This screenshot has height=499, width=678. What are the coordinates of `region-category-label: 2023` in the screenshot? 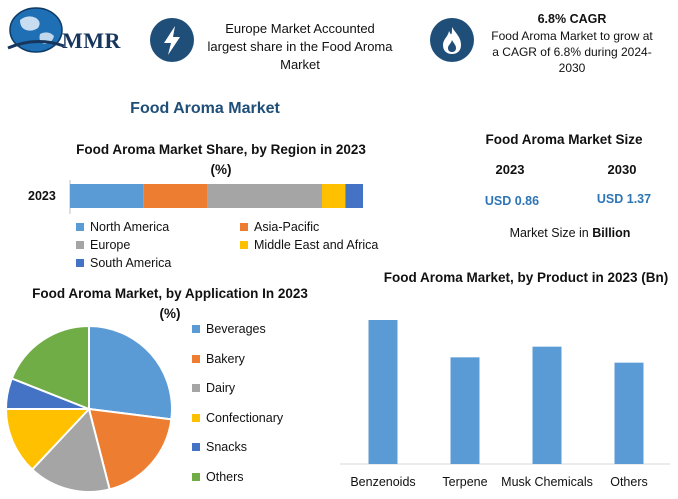 It's located at (42, 196).